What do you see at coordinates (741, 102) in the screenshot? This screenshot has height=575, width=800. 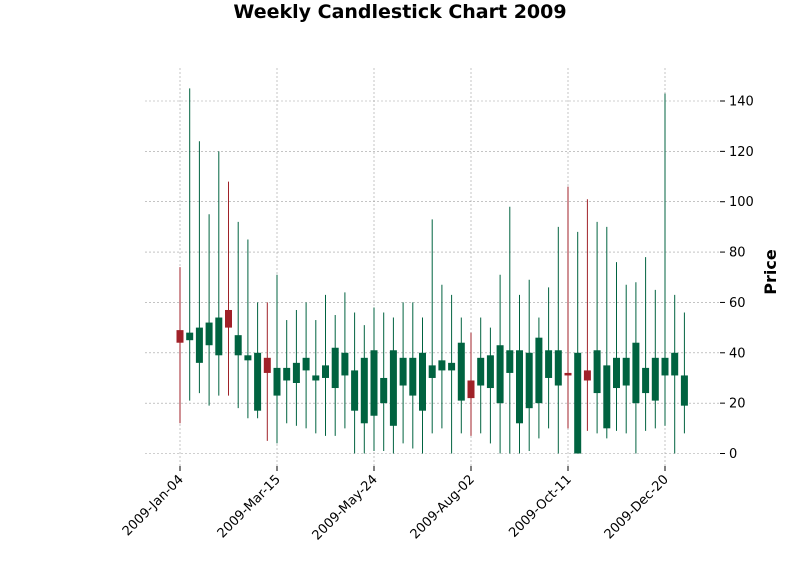 I see `y-tick-label: 140` at bounding box center [741, 102].